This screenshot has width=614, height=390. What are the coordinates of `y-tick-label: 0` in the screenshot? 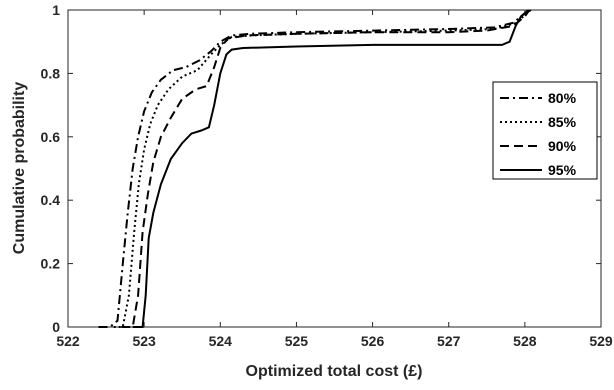 It's located at (56, 327).